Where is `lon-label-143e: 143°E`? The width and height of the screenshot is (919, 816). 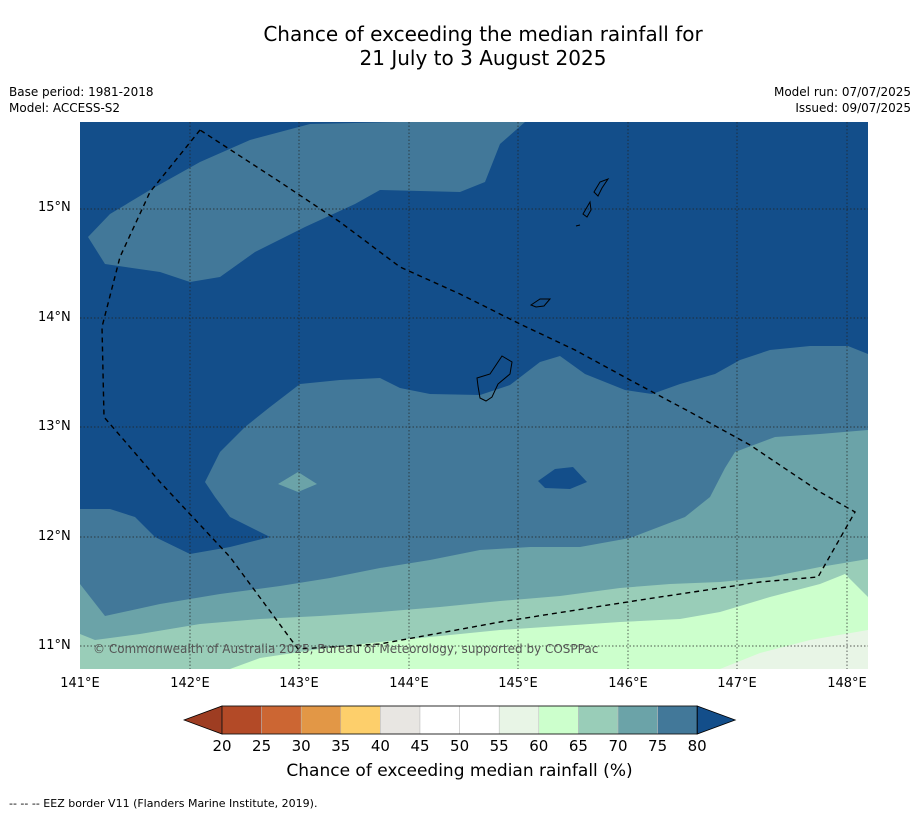
lon-label-143e: 143°E is located at coordinates (299, 683).